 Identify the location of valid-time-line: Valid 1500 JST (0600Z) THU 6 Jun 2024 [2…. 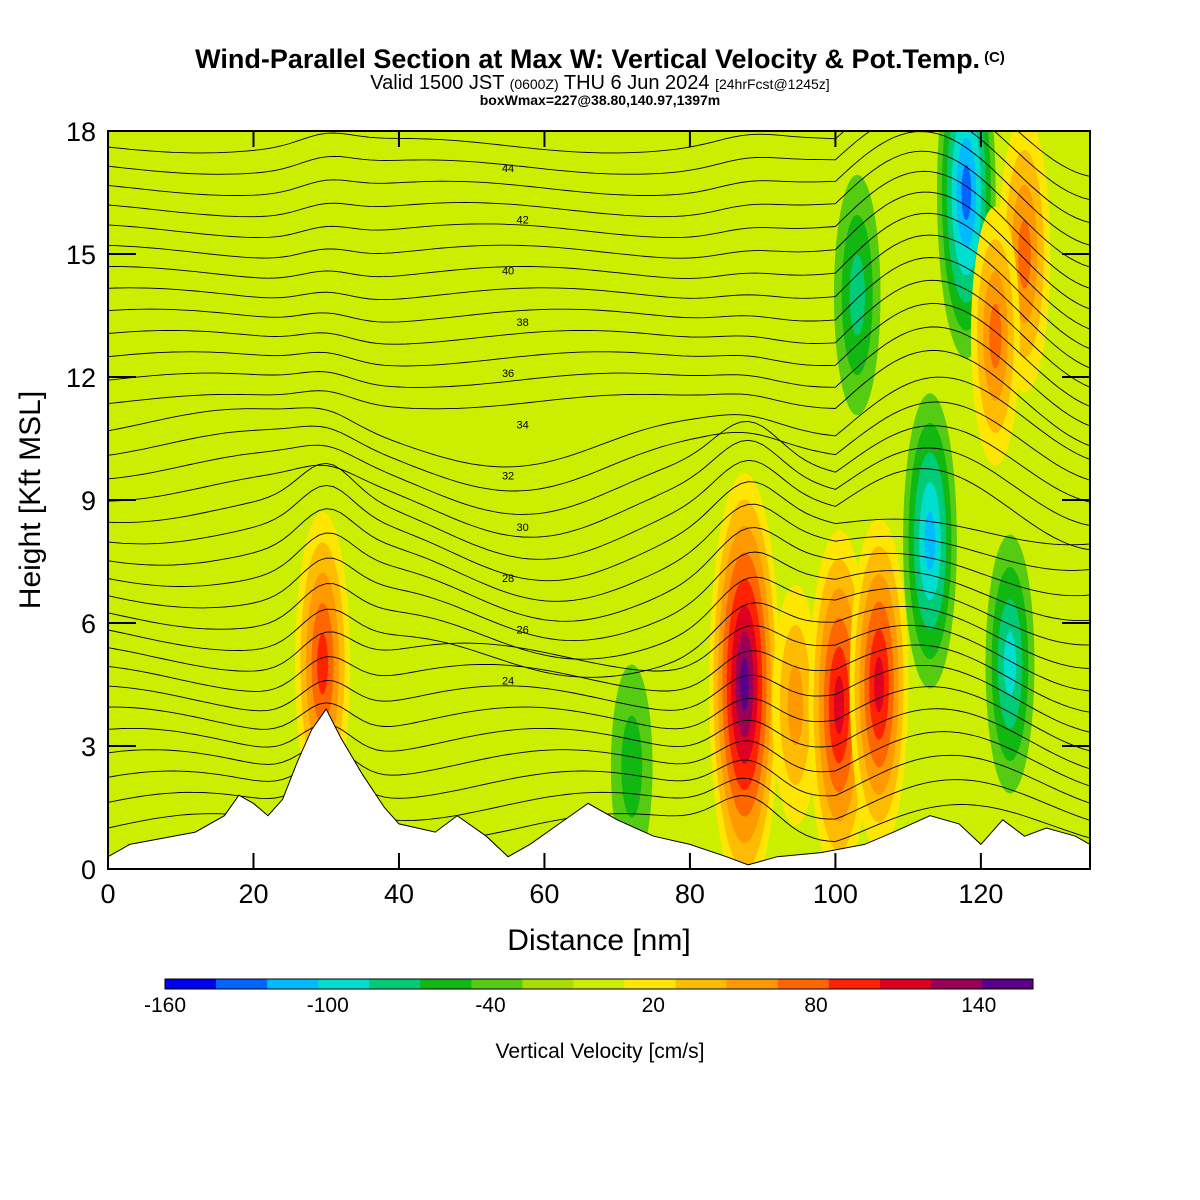
(600, 83).